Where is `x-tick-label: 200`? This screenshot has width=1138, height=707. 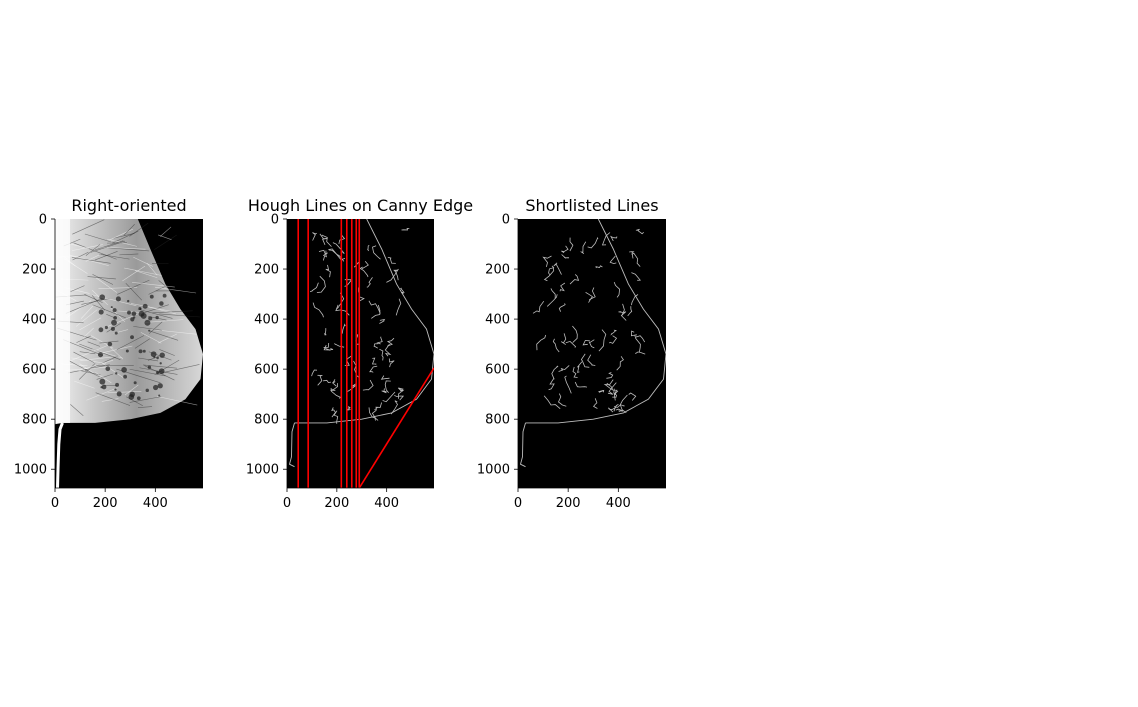
x-tick-label: 200 is located at coordinates (568, 503).